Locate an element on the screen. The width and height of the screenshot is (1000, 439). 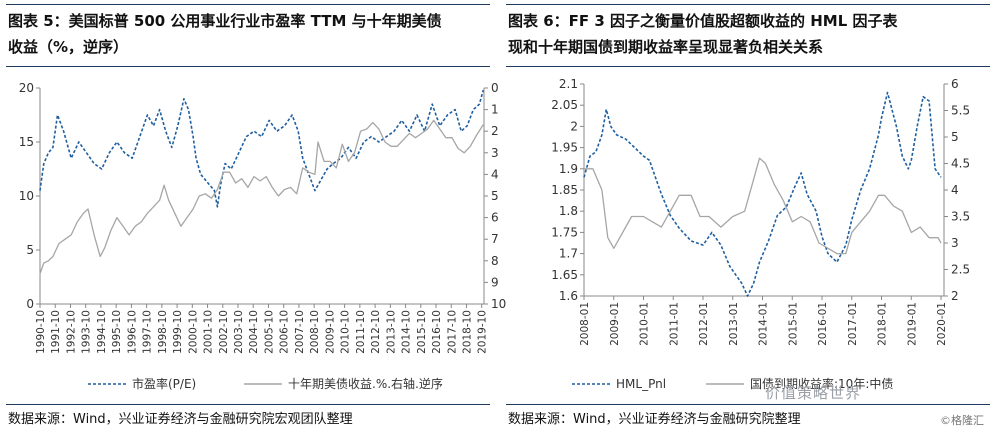
y-right-tick-label: 0 is located at coordinates (495, 88).